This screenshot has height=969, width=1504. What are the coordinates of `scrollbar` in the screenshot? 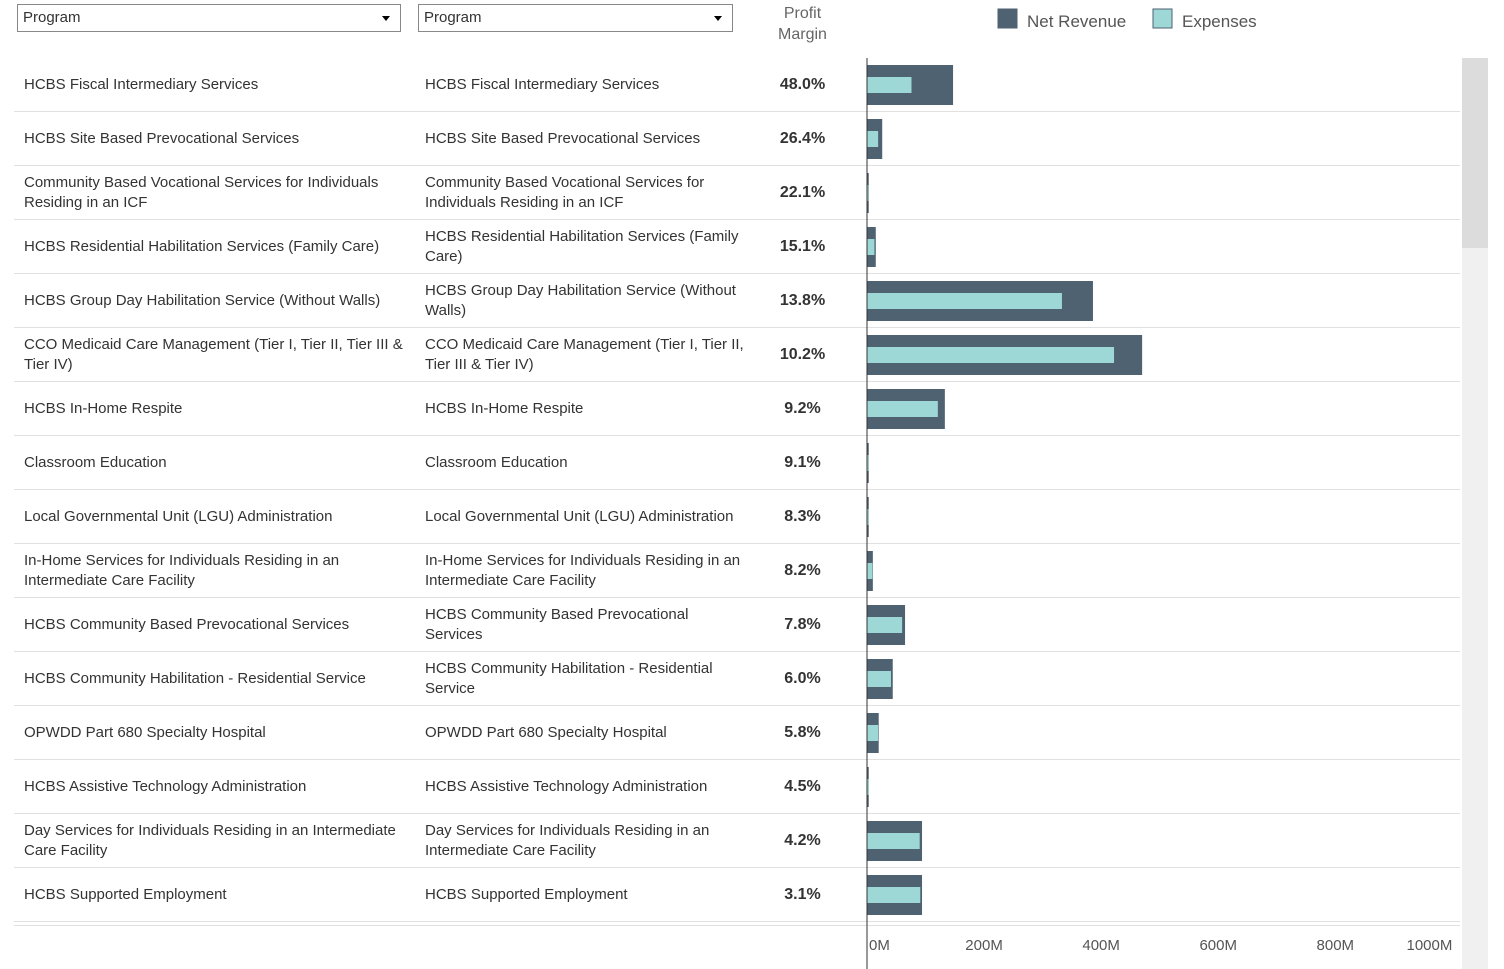 It's located at (1475, 513).